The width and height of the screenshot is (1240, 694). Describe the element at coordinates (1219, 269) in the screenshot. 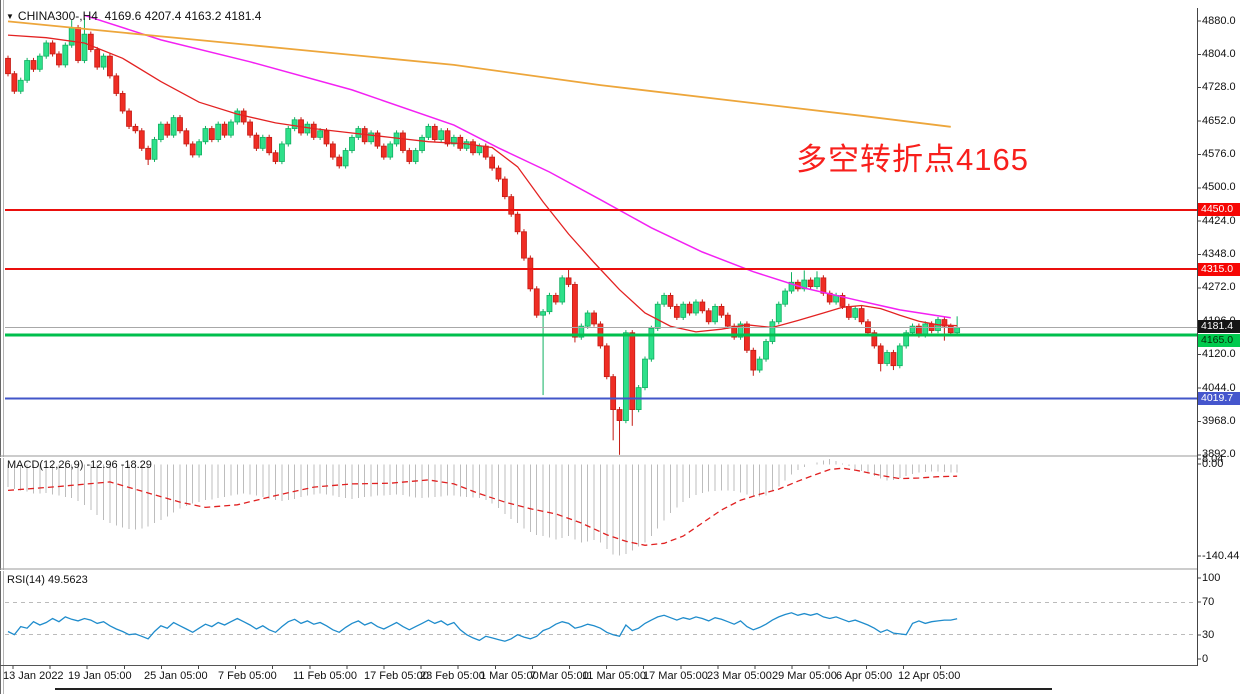

I see `price-tag-4315.0: 4315.0` at that location.